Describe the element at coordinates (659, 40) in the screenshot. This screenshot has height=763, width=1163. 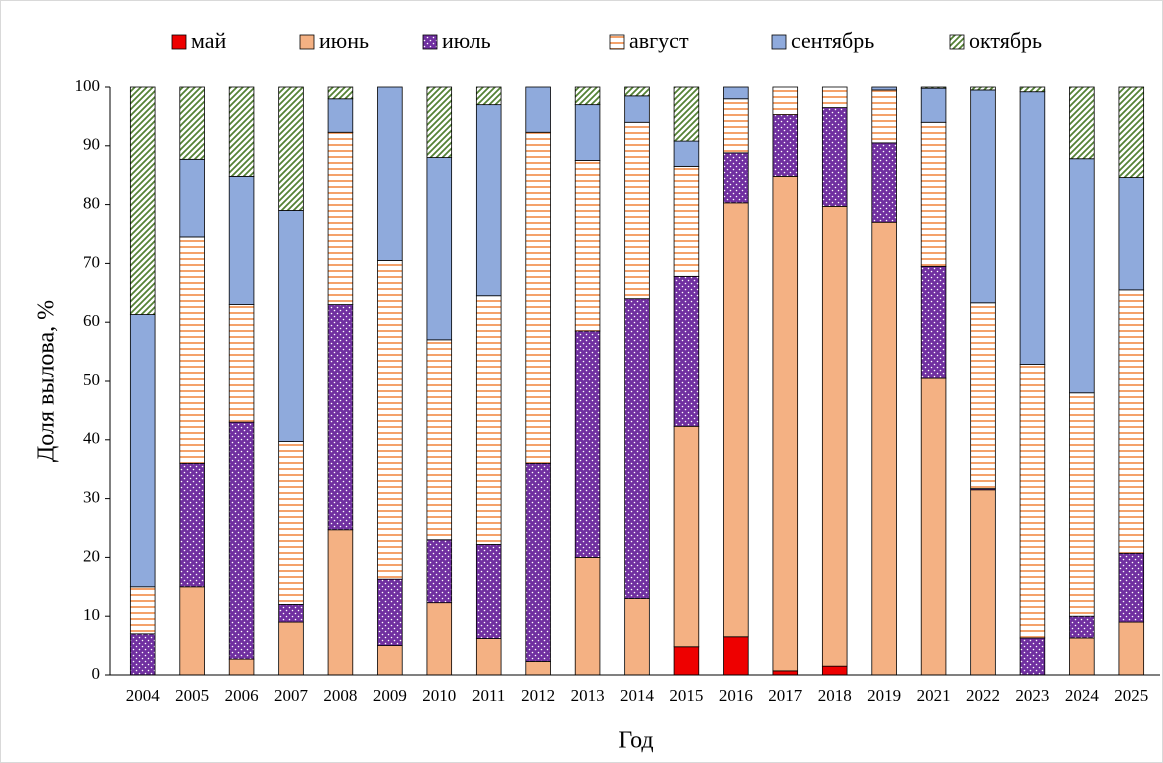
I see `legend-text: август` at that location.